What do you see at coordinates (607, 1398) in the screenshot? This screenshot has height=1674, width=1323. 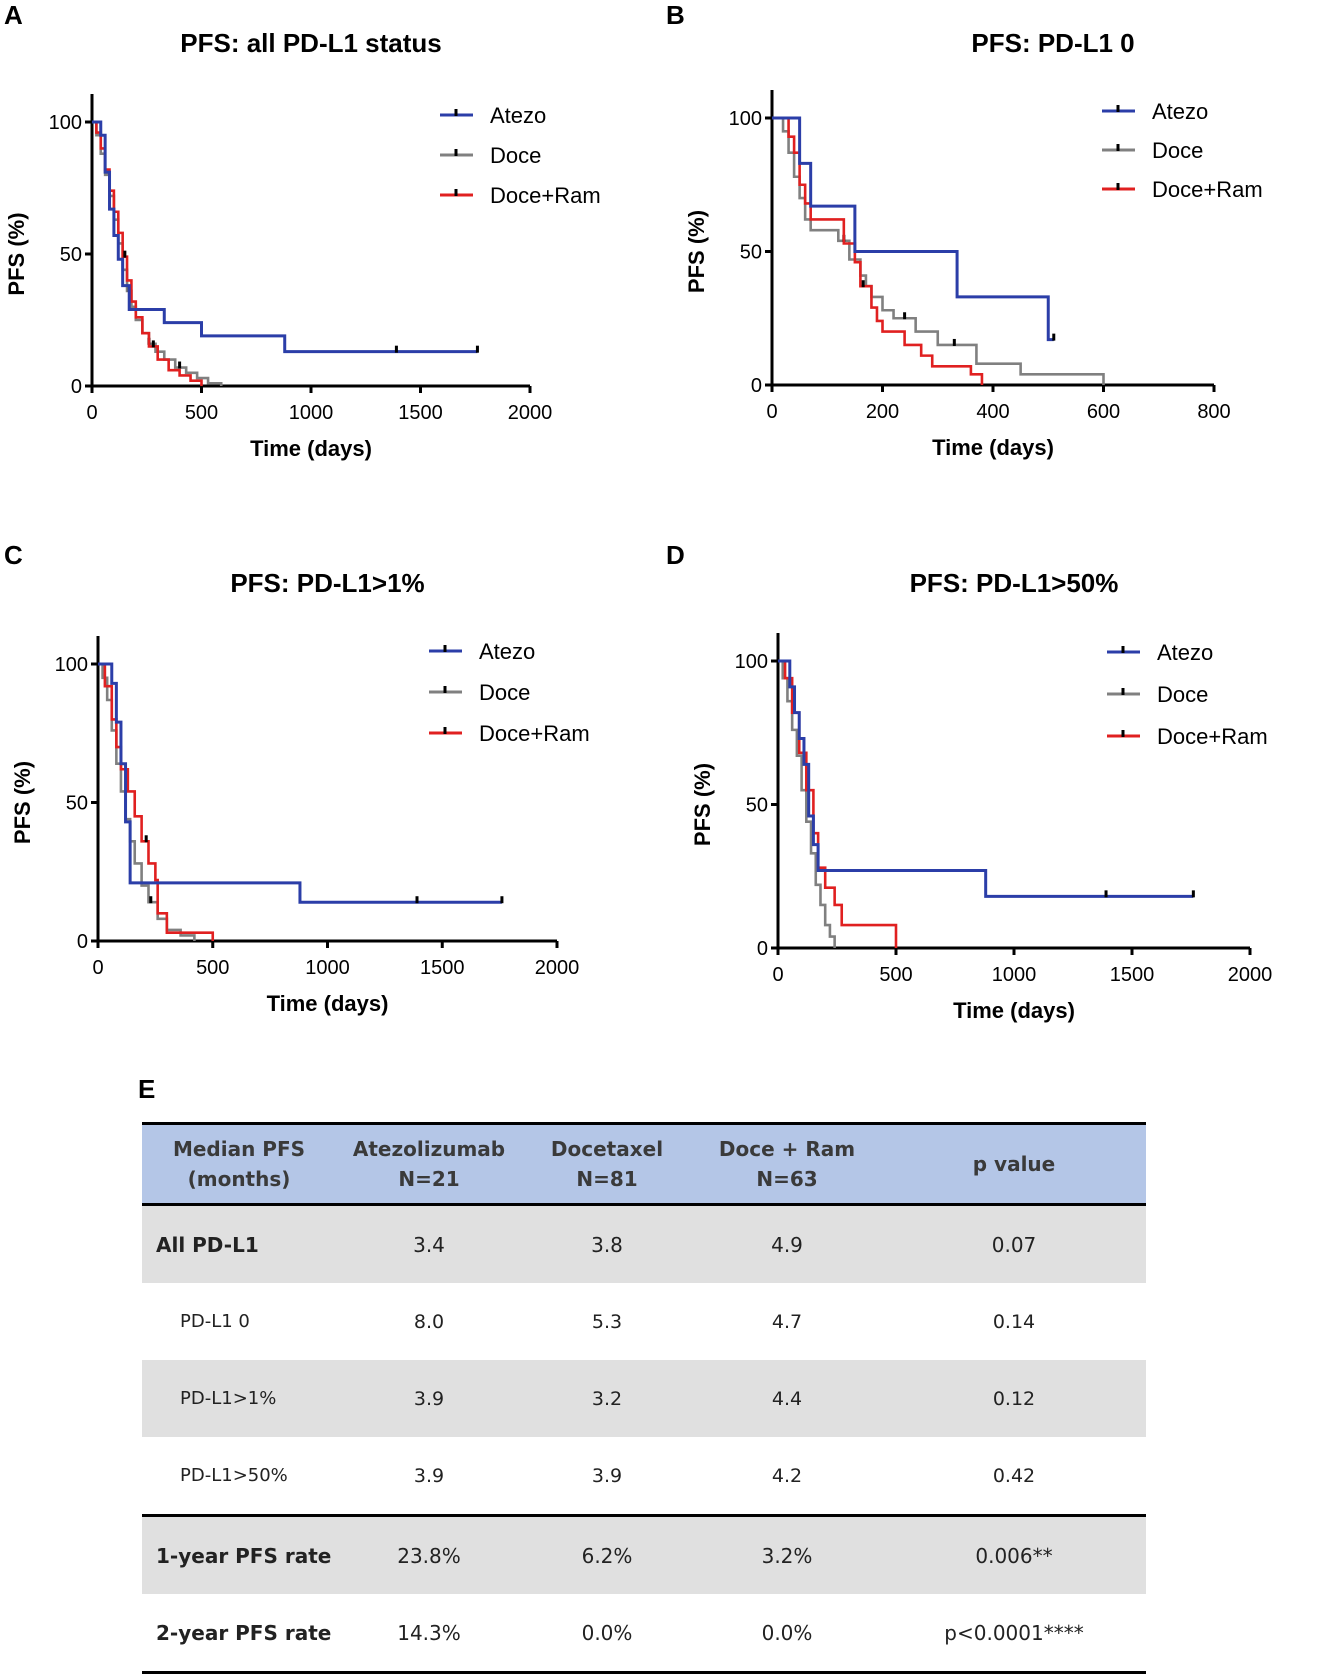 I see `table-cell: 3.2` at bounding box center [607, 1398].